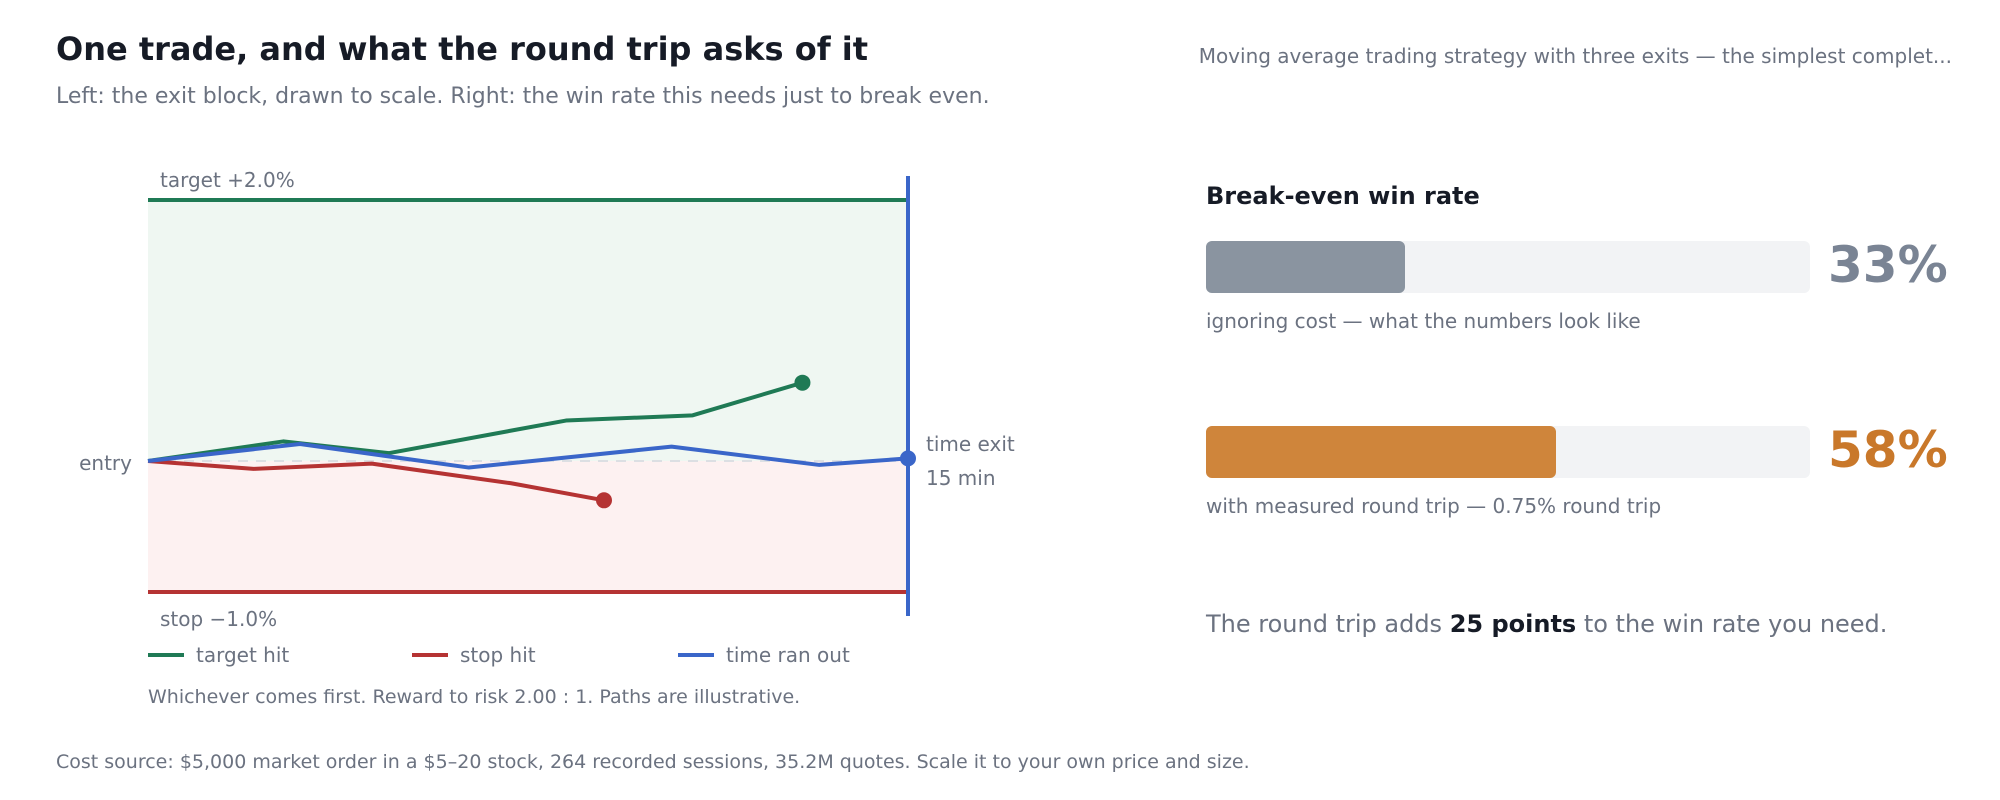  I want to click on legend-label-stop-hit: stop hit, so click(498, 655).